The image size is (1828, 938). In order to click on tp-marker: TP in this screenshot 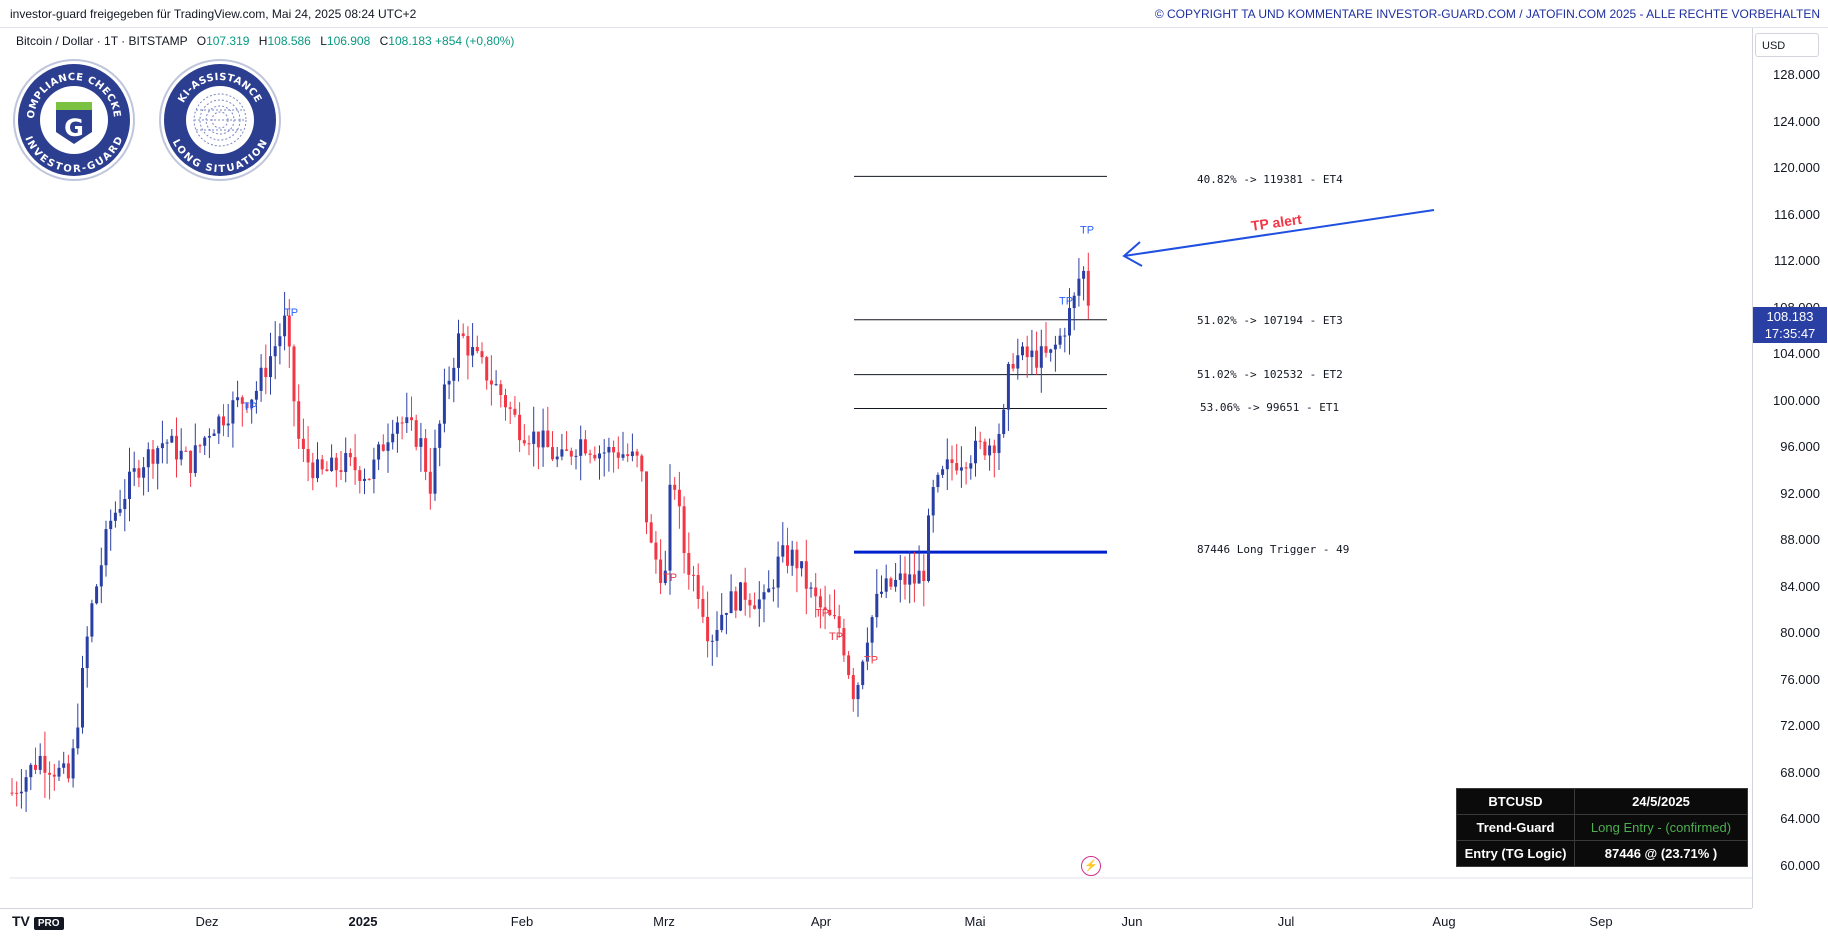, I will do `click(1066, 301)`.